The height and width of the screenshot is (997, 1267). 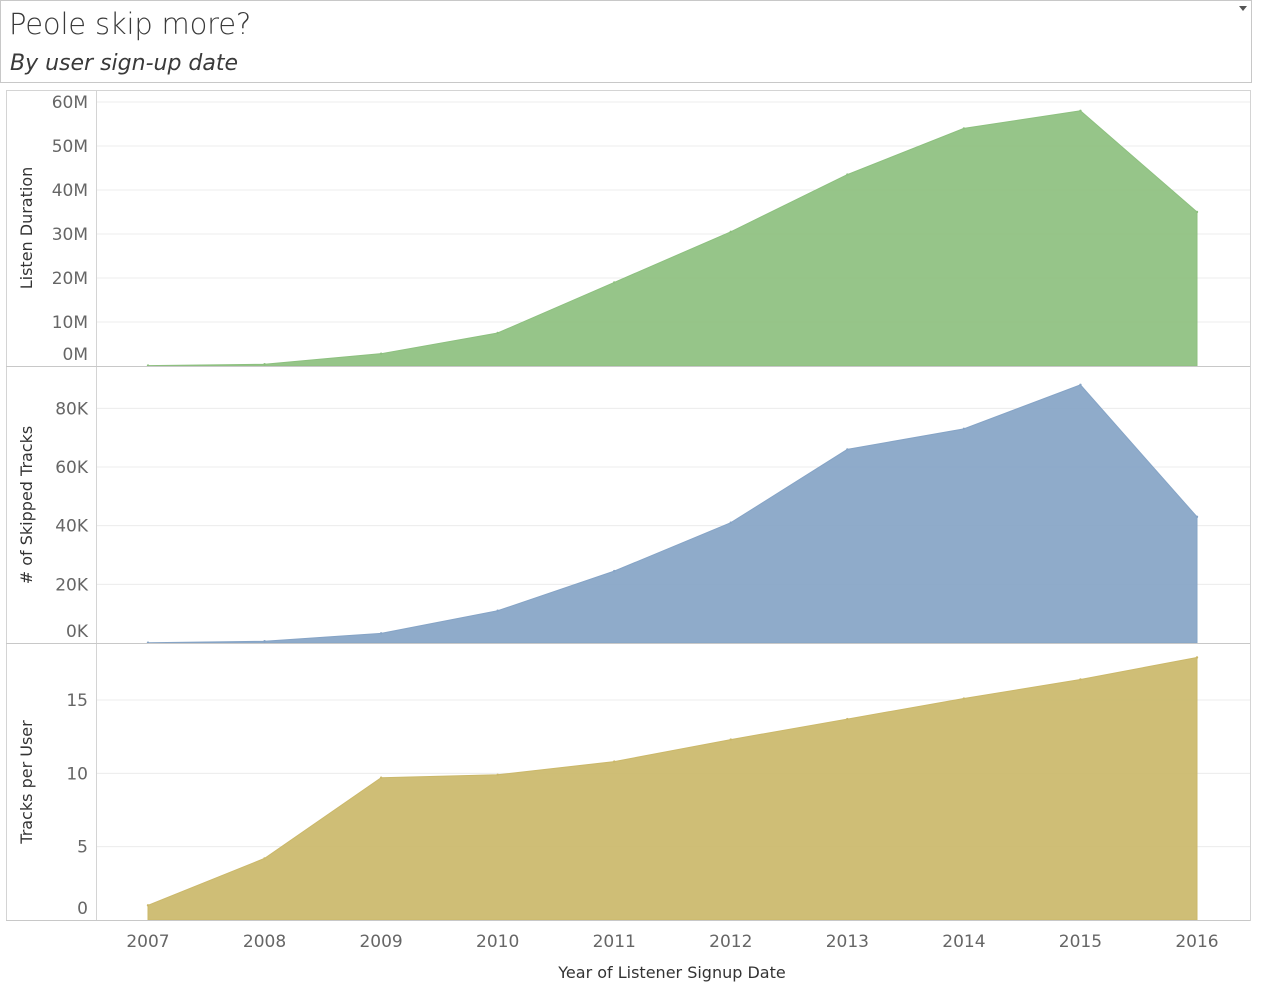 What do you see at coordinates (75, 355) in the screenshot?
I see `y-tick-label: 0M` at bounding box center [75, 355].